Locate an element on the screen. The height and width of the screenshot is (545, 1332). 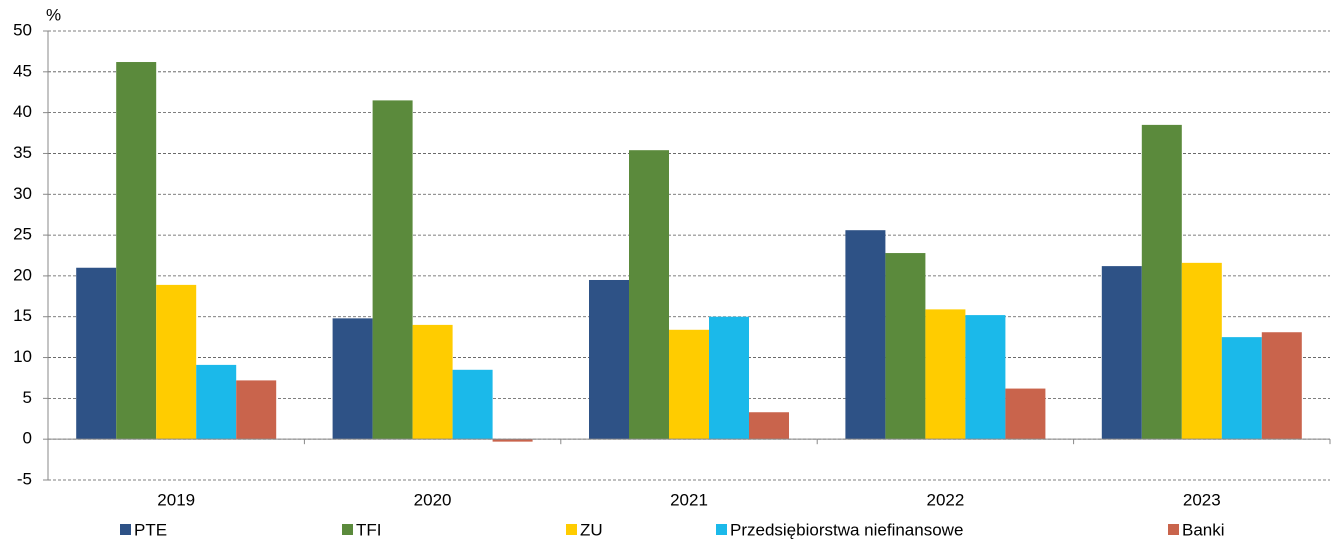
y-tick-label: 25 is located at coordinates (22, 234).